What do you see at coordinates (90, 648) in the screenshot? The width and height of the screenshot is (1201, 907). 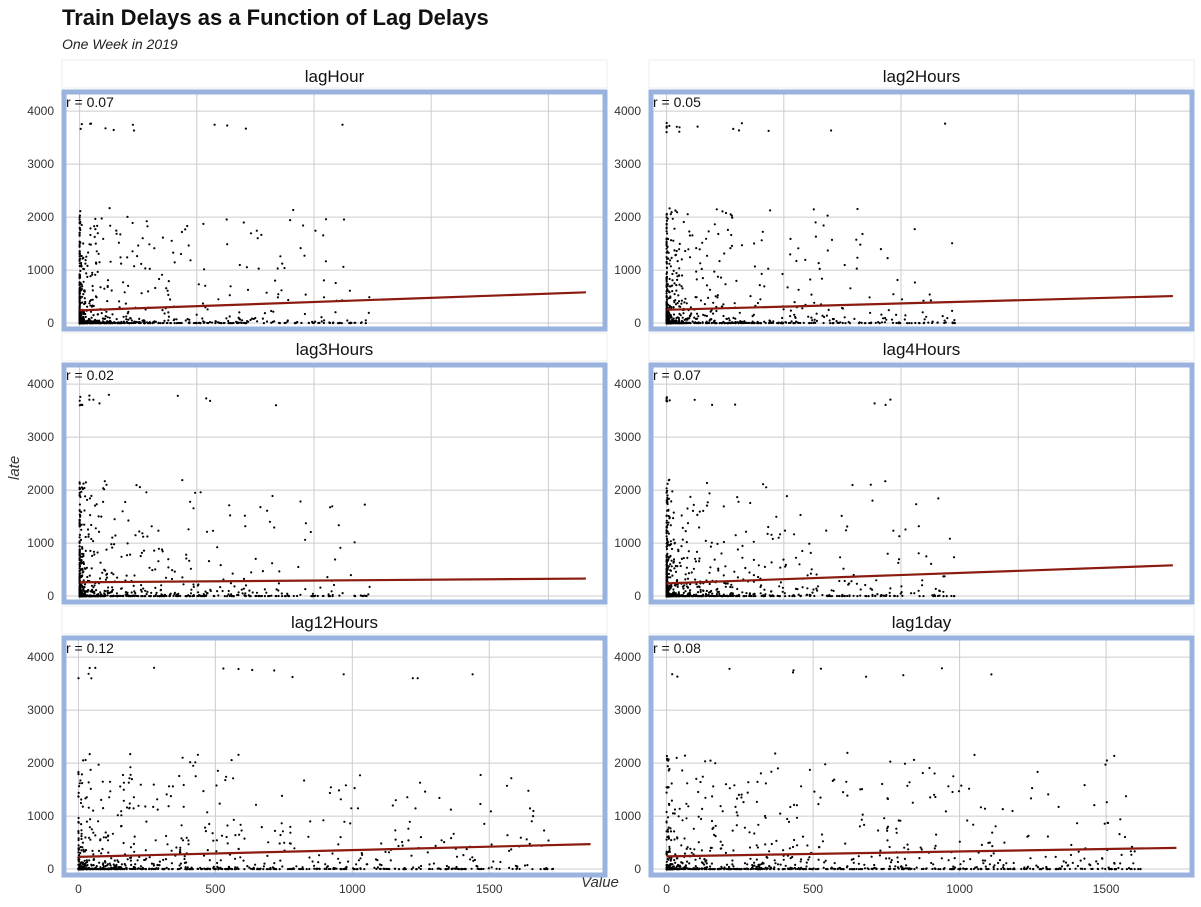 I see `correlation-label: r = 0.12` at bounding box center [90, 648].